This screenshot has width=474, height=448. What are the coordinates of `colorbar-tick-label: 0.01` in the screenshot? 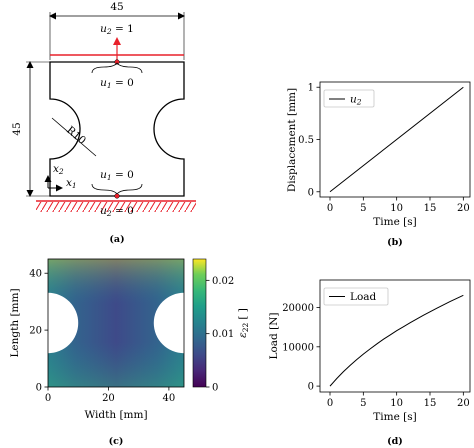 It's located at (223, 334).